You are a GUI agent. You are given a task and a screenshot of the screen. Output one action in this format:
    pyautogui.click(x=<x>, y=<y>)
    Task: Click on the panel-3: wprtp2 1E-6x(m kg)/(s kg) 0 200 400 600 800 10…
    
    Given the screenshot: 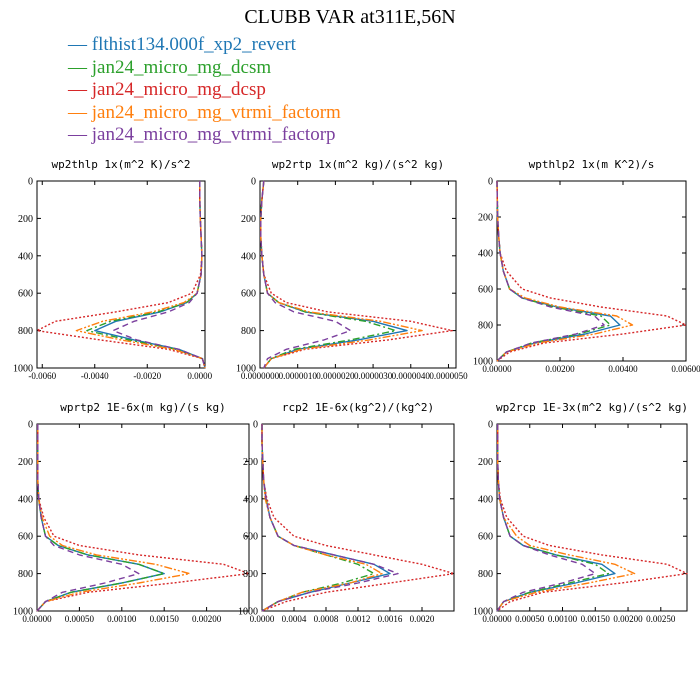 What is the action you would take?
    pyautogui.click(x=131, y=512)
    